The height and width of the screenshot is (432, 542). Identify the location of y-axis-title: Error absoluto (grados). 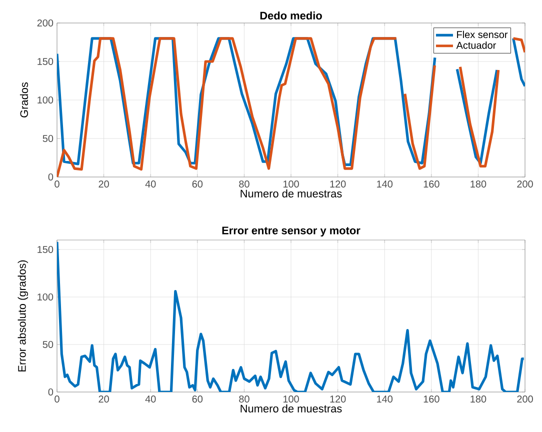
(23, 316).